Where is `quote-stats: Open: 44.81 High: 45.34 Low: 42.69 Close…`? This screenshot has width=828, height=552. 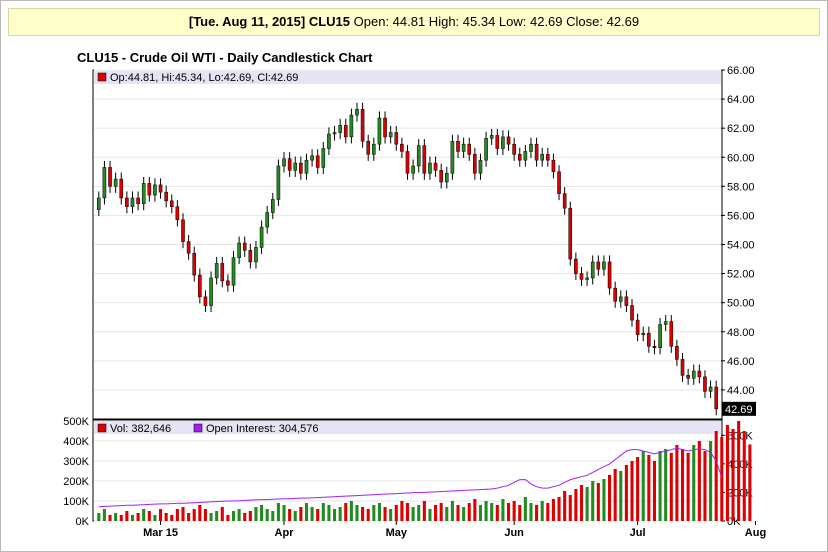
quote-stats: Open: 44.81 High: 45.34 Low: 42.69 Close… is located at coordinates (496, 21).